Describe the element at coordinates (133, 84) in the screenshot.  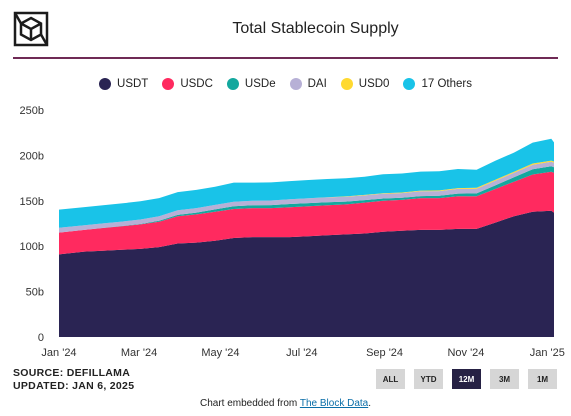
I see `legend-label: USDT` at that location.